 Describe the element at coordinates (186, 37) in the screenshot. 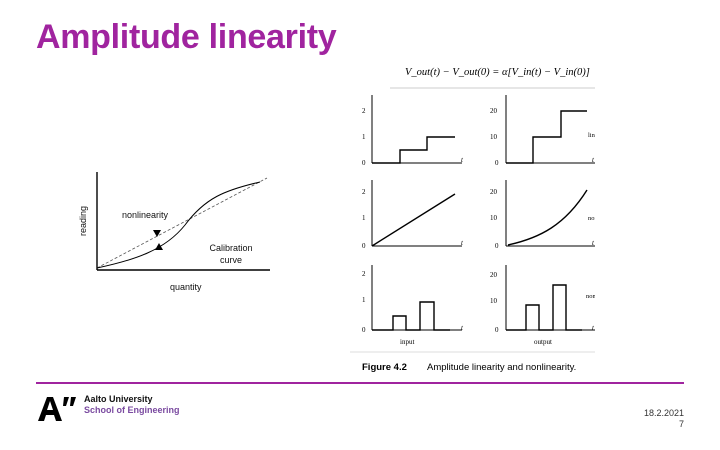

I see `slide-title: Amplitude linearity` at that location.